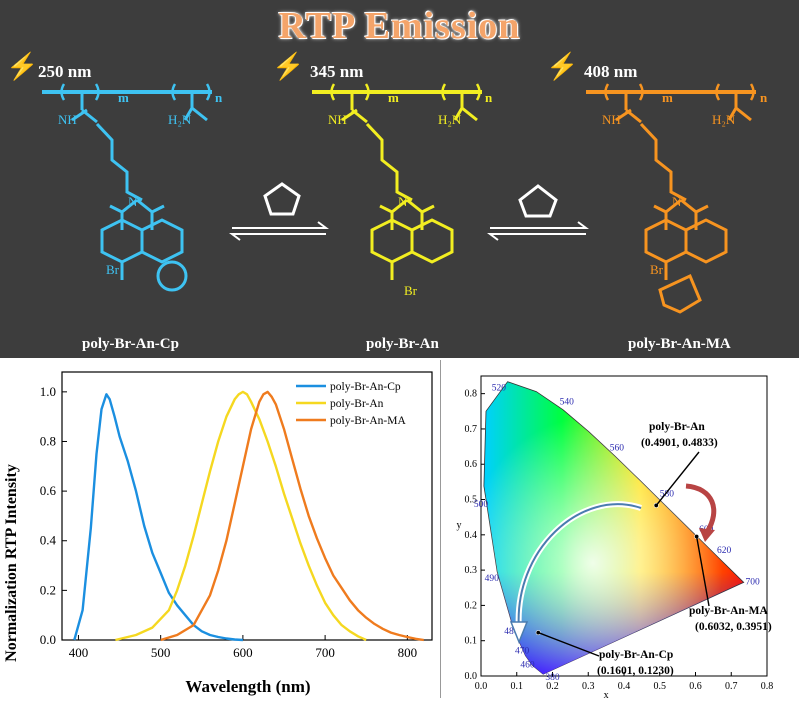 Image resolution: width=799 pixels, height=703 pixels. What do you see at coordinates (243, 652) in the screenshot?
I see `x-tick-label: 600` at bounding box center [243, 652].